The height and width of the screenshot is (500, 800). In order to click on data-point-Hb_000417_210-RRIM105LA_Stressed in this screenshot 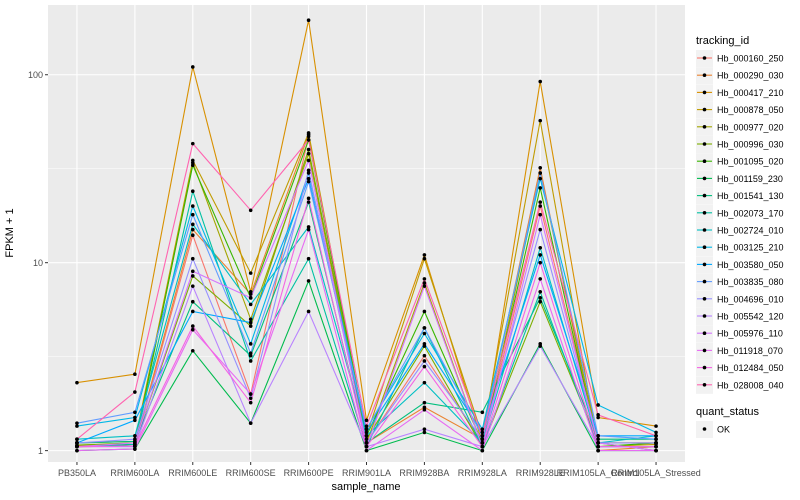, I will do `click(656, 426)`.